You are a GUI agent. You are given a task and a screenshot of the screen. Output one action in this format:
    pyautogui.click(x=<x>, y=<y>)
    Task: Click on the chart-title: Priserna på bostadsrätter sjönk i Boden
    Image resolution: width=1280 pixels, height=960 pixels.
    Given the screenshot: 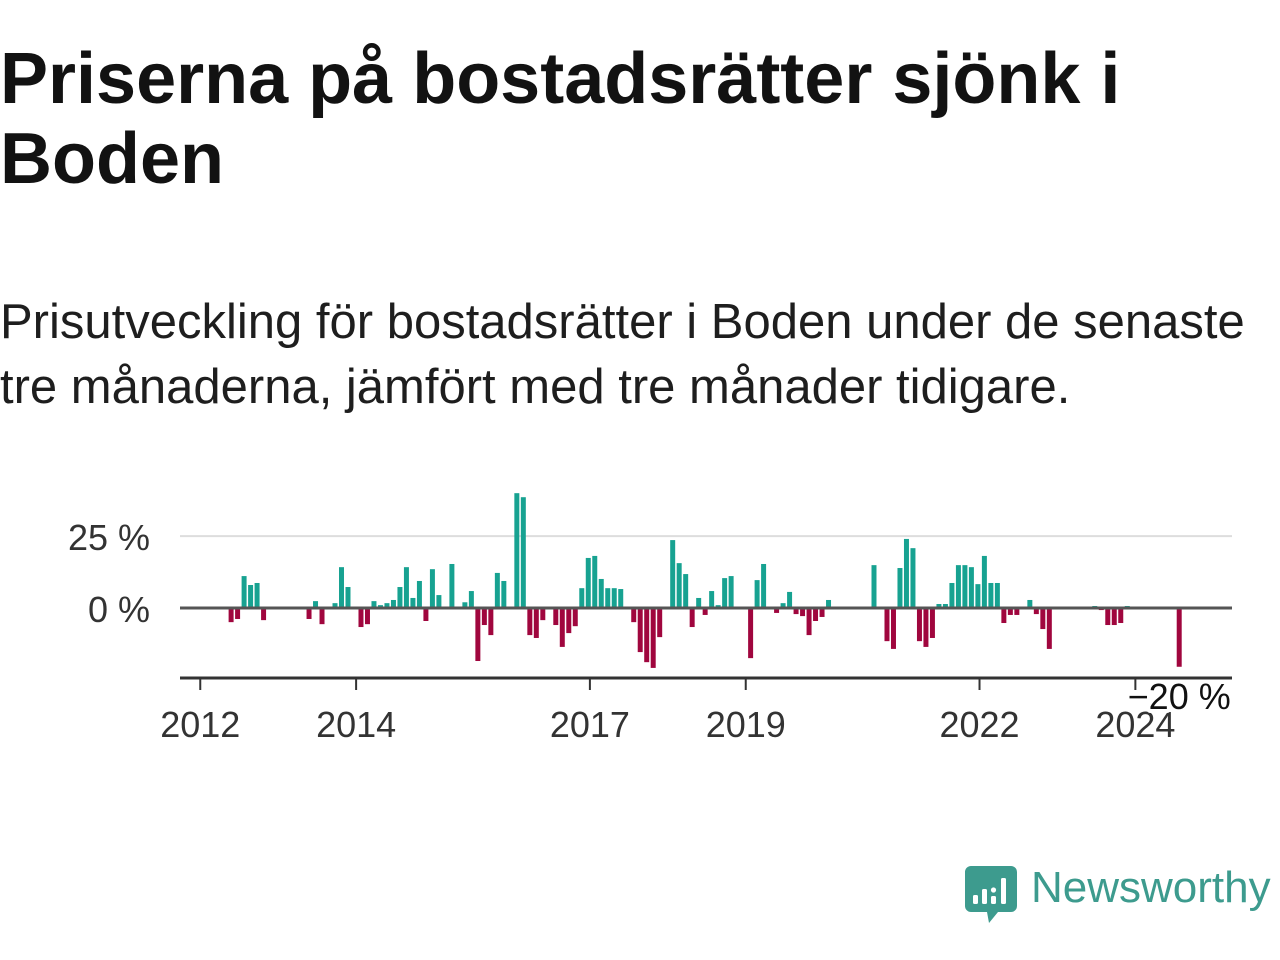 What is the action you would take?
    pyautogui.click(x=560, y=119)
    